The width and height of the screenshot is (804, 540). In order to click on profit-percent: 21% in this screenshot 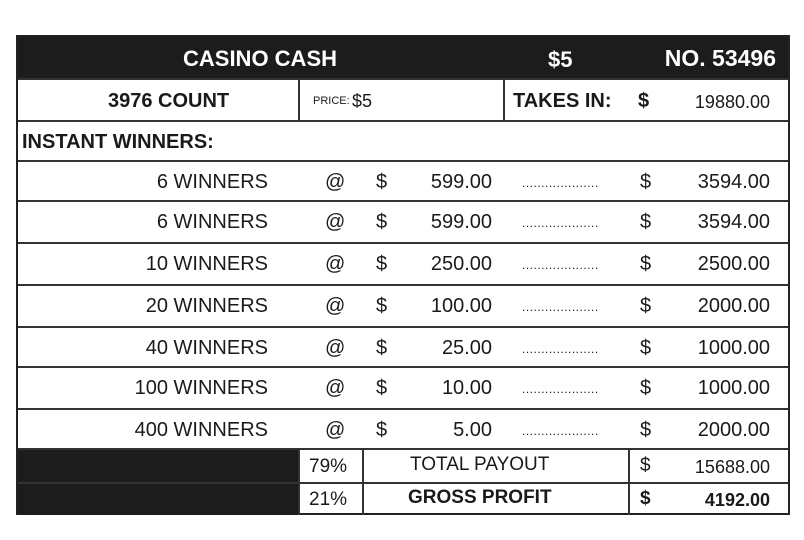, I will do `click(328, 499)`.